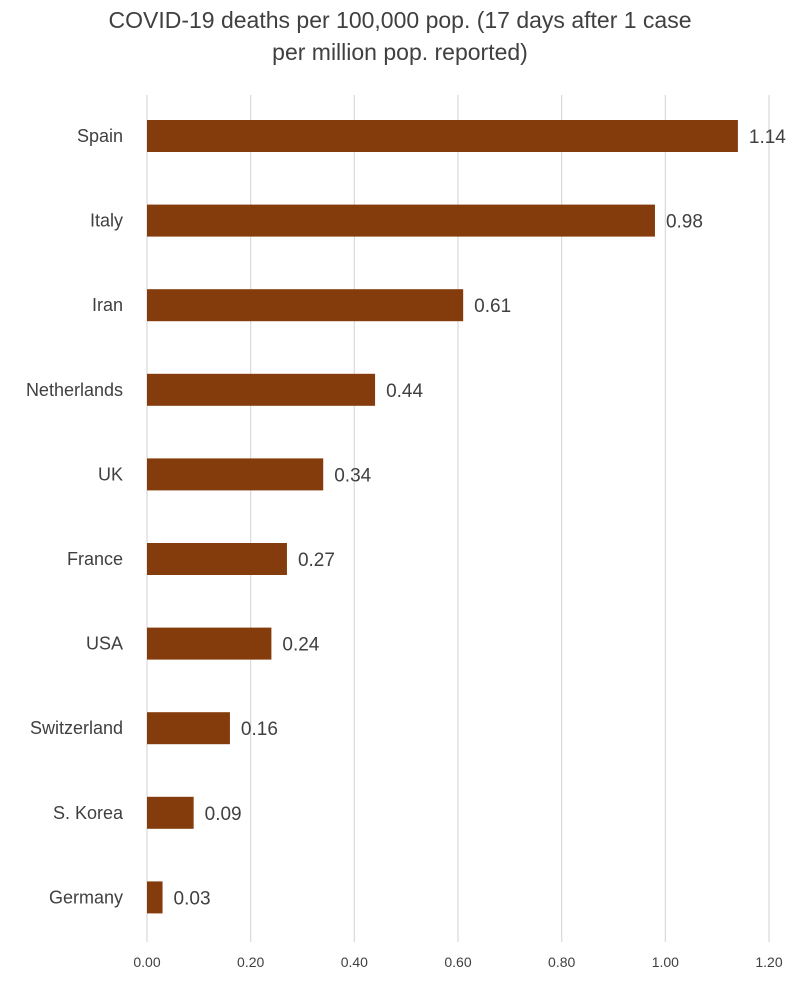 This screenshot has height=985, width=800. I want to click on data-label: 0.03, so click(192, 898).